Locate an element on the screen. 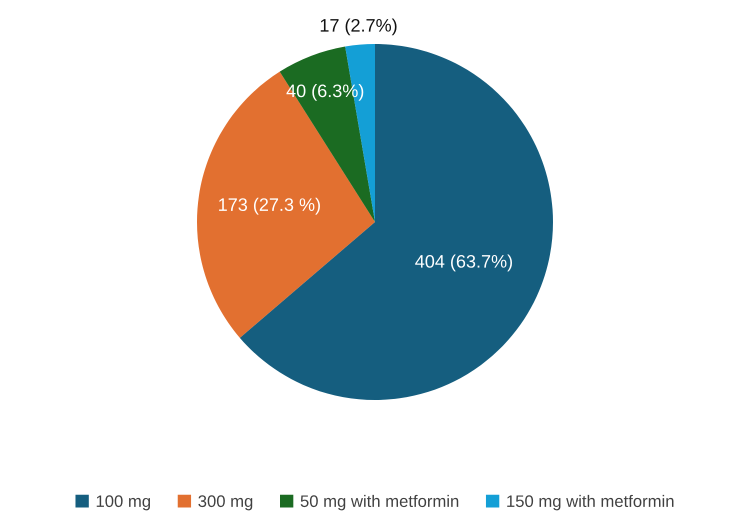 This screenshot has width=750, height=529. data-label: 173 (27.3 %) is located at coordinates (269, 206).